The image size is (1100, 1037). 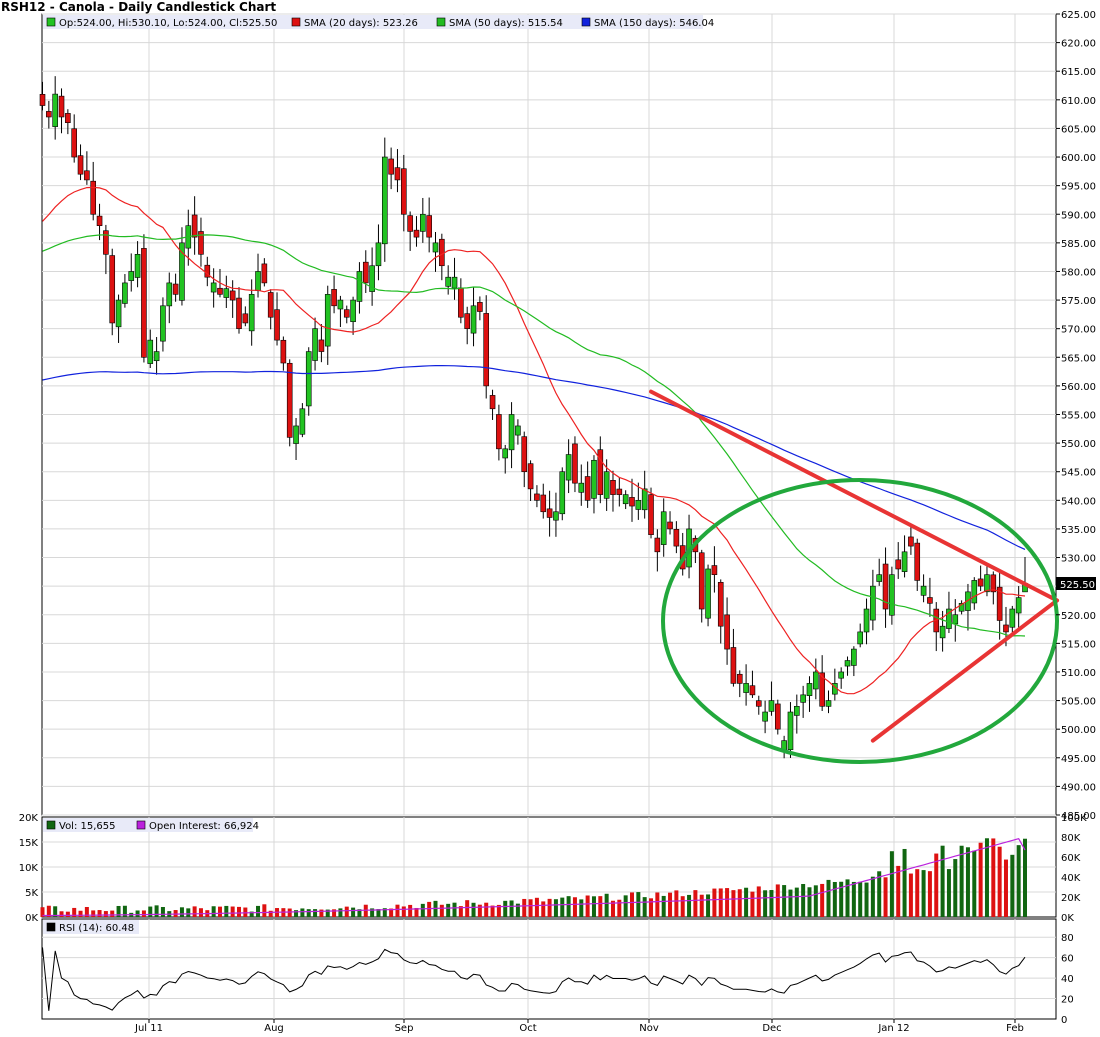 What do you see at coordinates (91, 927) in the screenshot?
I see `rsi-legend: RSI (14): 60.48` at bounding box center [91, 927].